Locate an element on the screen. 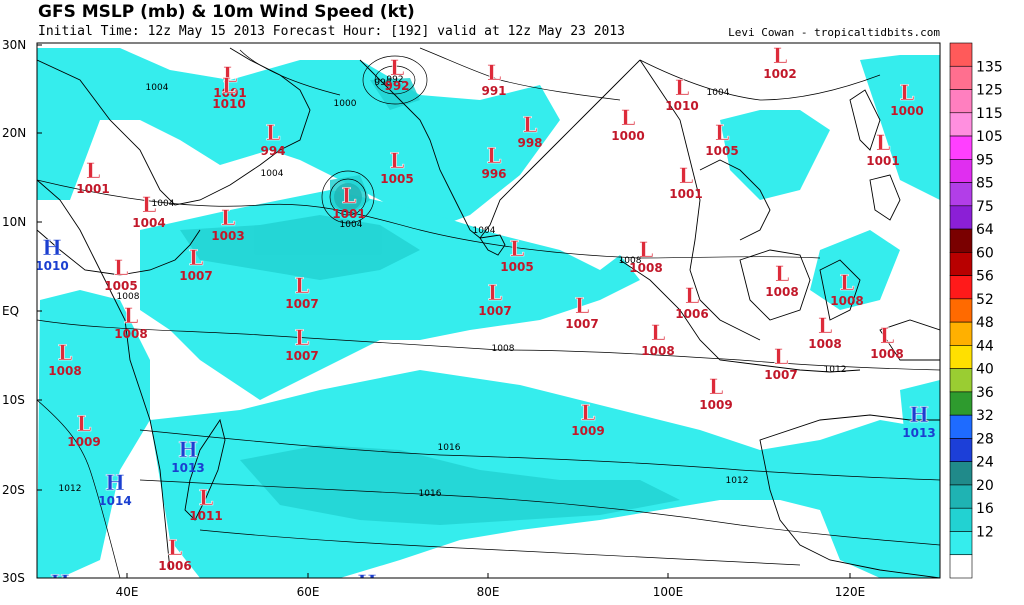 Image resolution: width=1024 pixels, height=605 pixels. system-pressure-value: 1005 is located at coordinates (721, 151).